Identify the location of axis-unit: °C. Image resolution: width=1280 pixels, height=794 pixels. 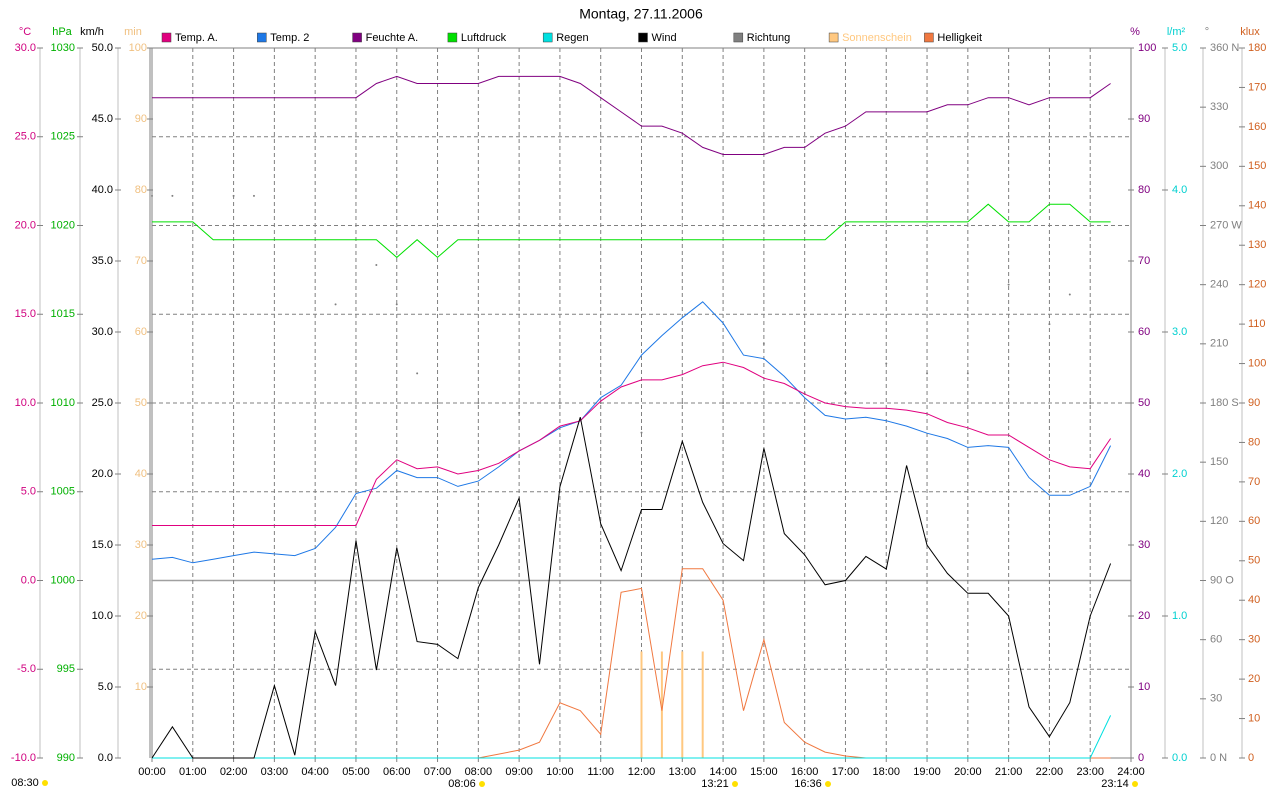
(25, 32).